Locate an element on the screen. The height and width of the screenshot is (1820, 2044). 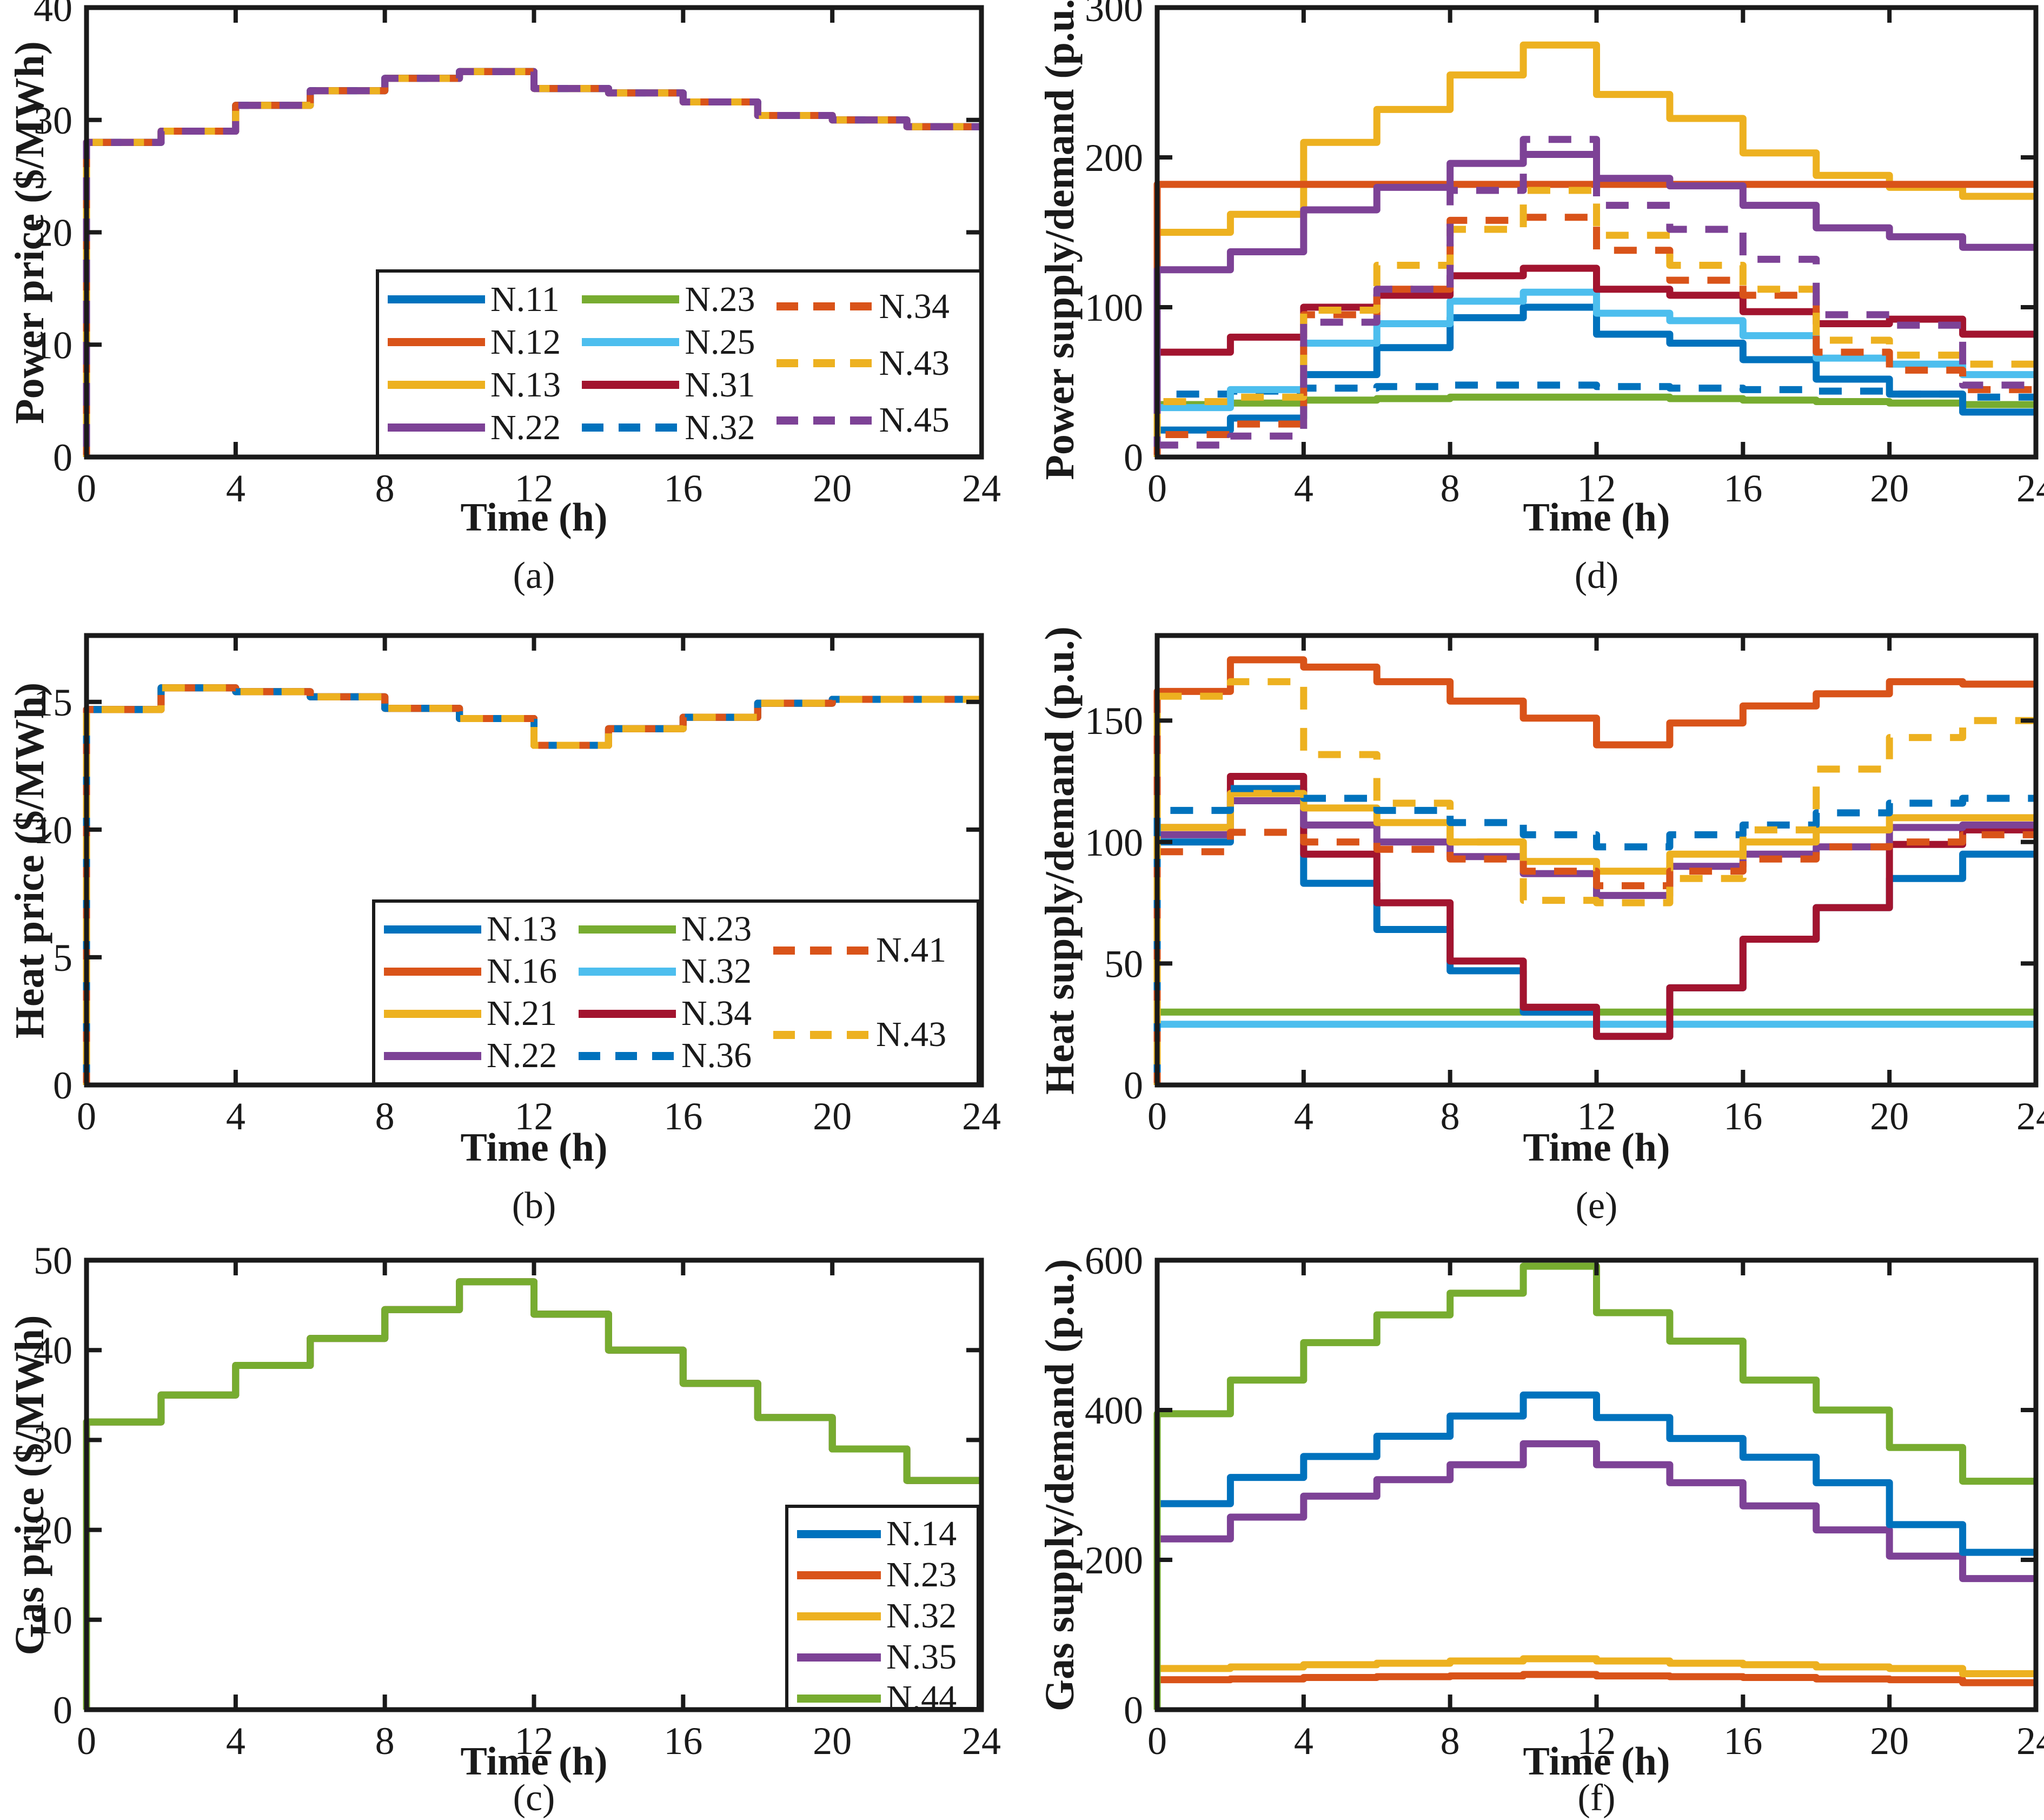
legend-label: N.36 is located at coordinates (716, 1055).